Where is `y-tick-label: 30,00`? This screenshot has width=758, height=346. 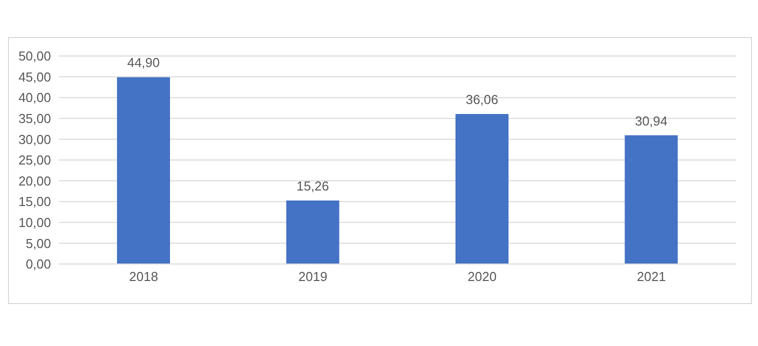 y-tick-label: 30,00 is located at coordinates (34, 139).